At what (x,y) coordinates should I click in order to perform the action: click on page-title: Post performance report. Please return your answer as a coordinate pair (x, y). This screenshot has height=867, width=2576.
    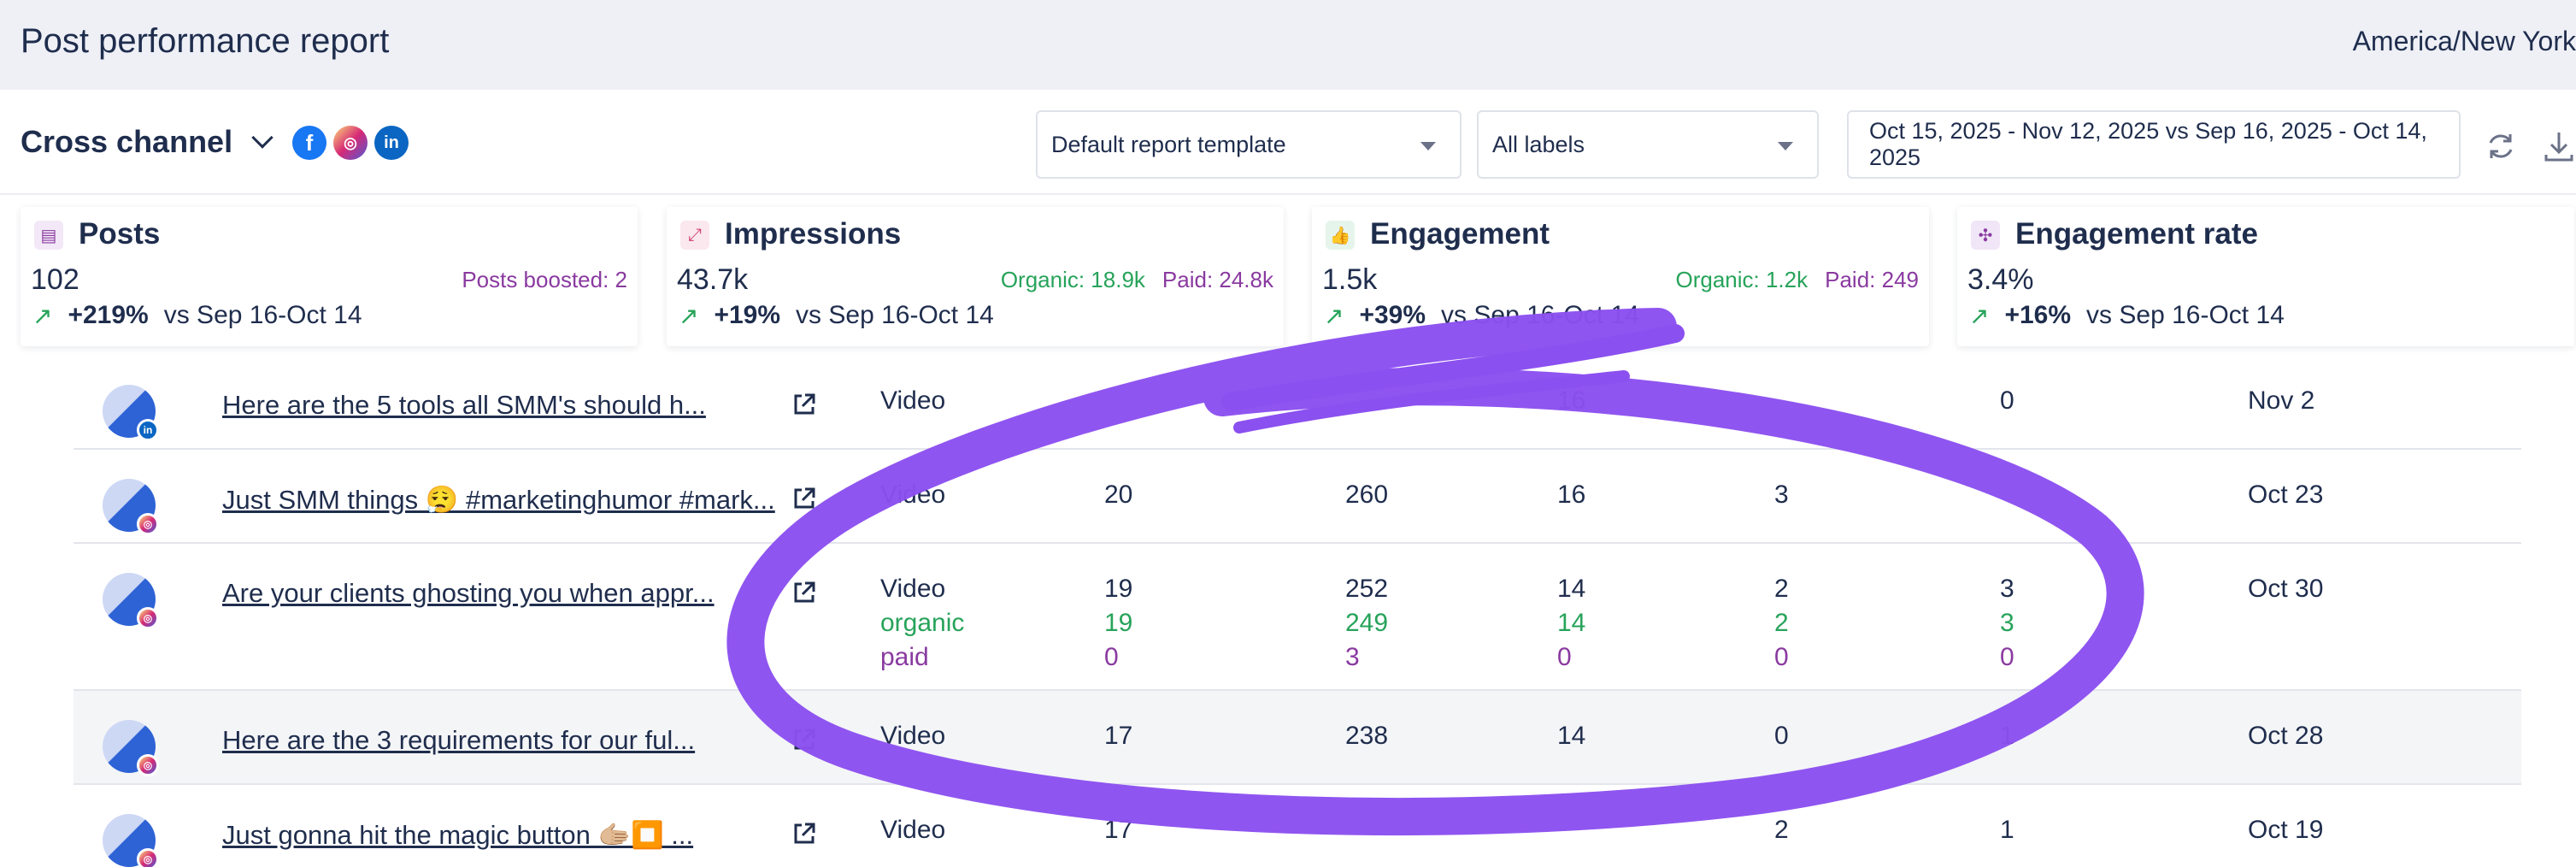
    Looking at the image, I should click on (205, 41).